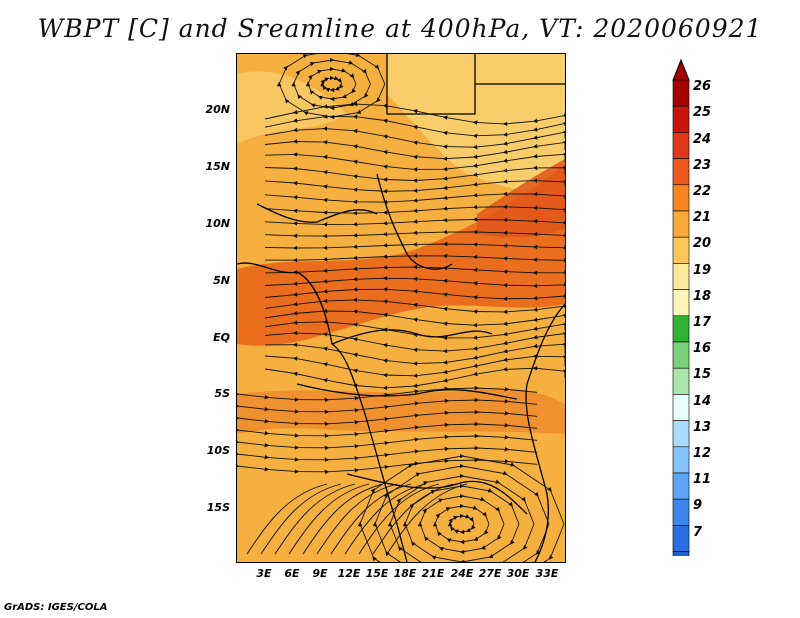 The image size is (800, 618). Describe the element at coordinates (462, 573) in the screenshot. I see `lon-label: 24E` at that location.